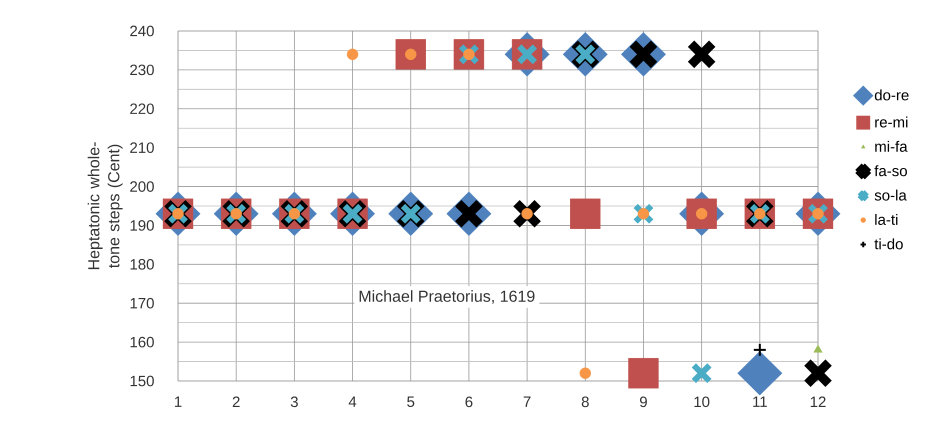  Describe the element at coordinates (142, 186) in the screenshot. I see `y-tick-label: 200` at that location.